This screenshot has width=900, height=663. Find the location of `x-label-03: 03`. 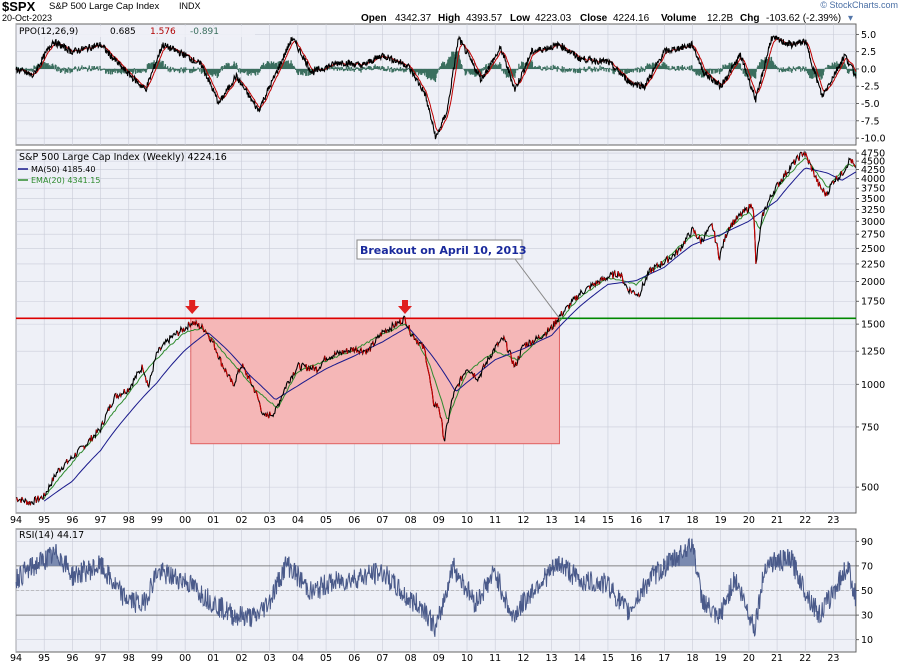

x-label-03: 03 is located at coordinates (270, 520).